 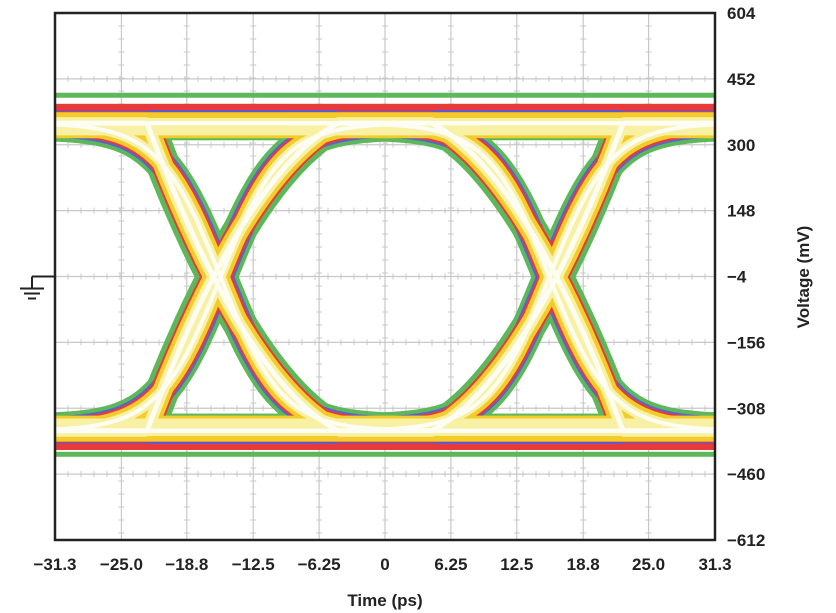 I want to click on y-tick-label: −156, so click(x=746, y=342).